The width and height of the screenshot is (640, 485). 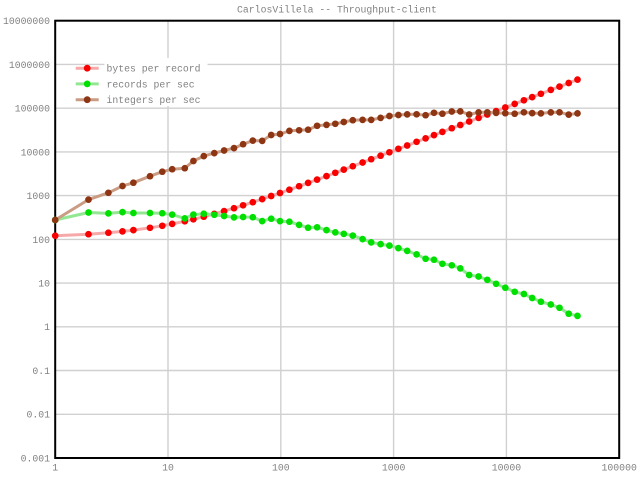 What do you see at coordinates (41, 371) in the screenshot?
I see `svg-text: 0.1` at bounding box center [41, 371].